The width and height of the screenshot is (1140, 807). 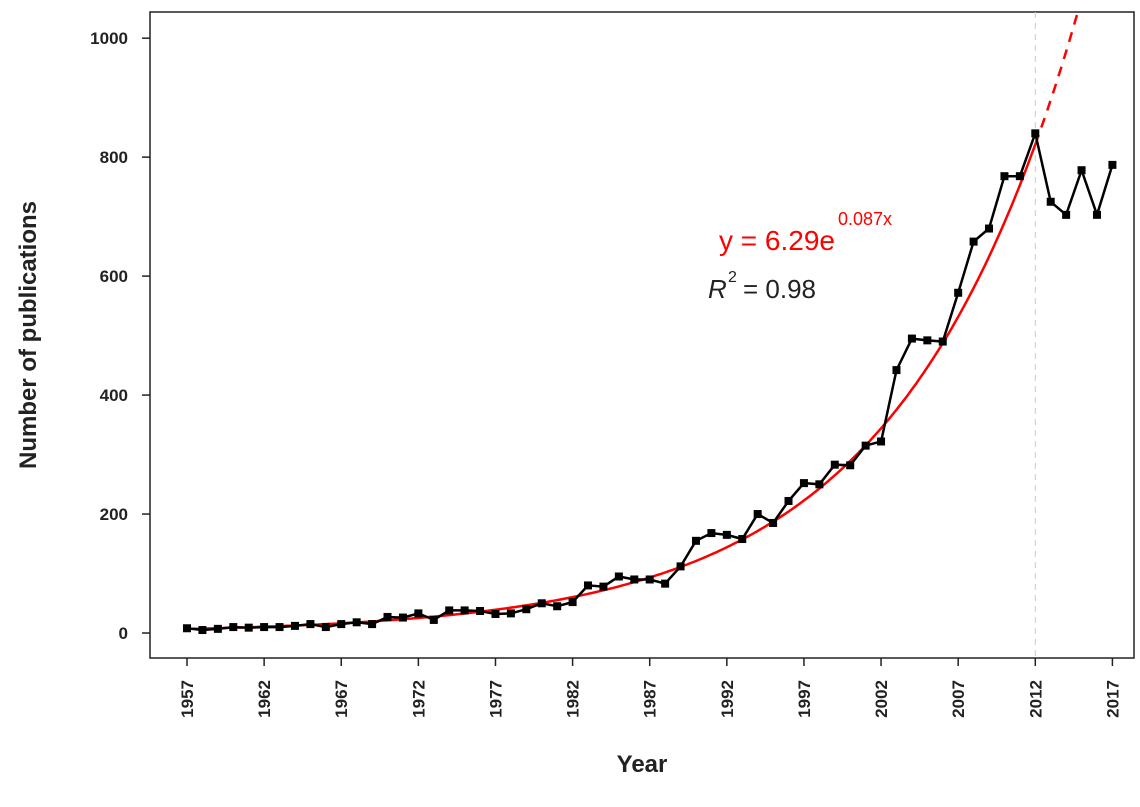 I want to click on fit-exponent: 0.087x, so click(x=865, y=219).